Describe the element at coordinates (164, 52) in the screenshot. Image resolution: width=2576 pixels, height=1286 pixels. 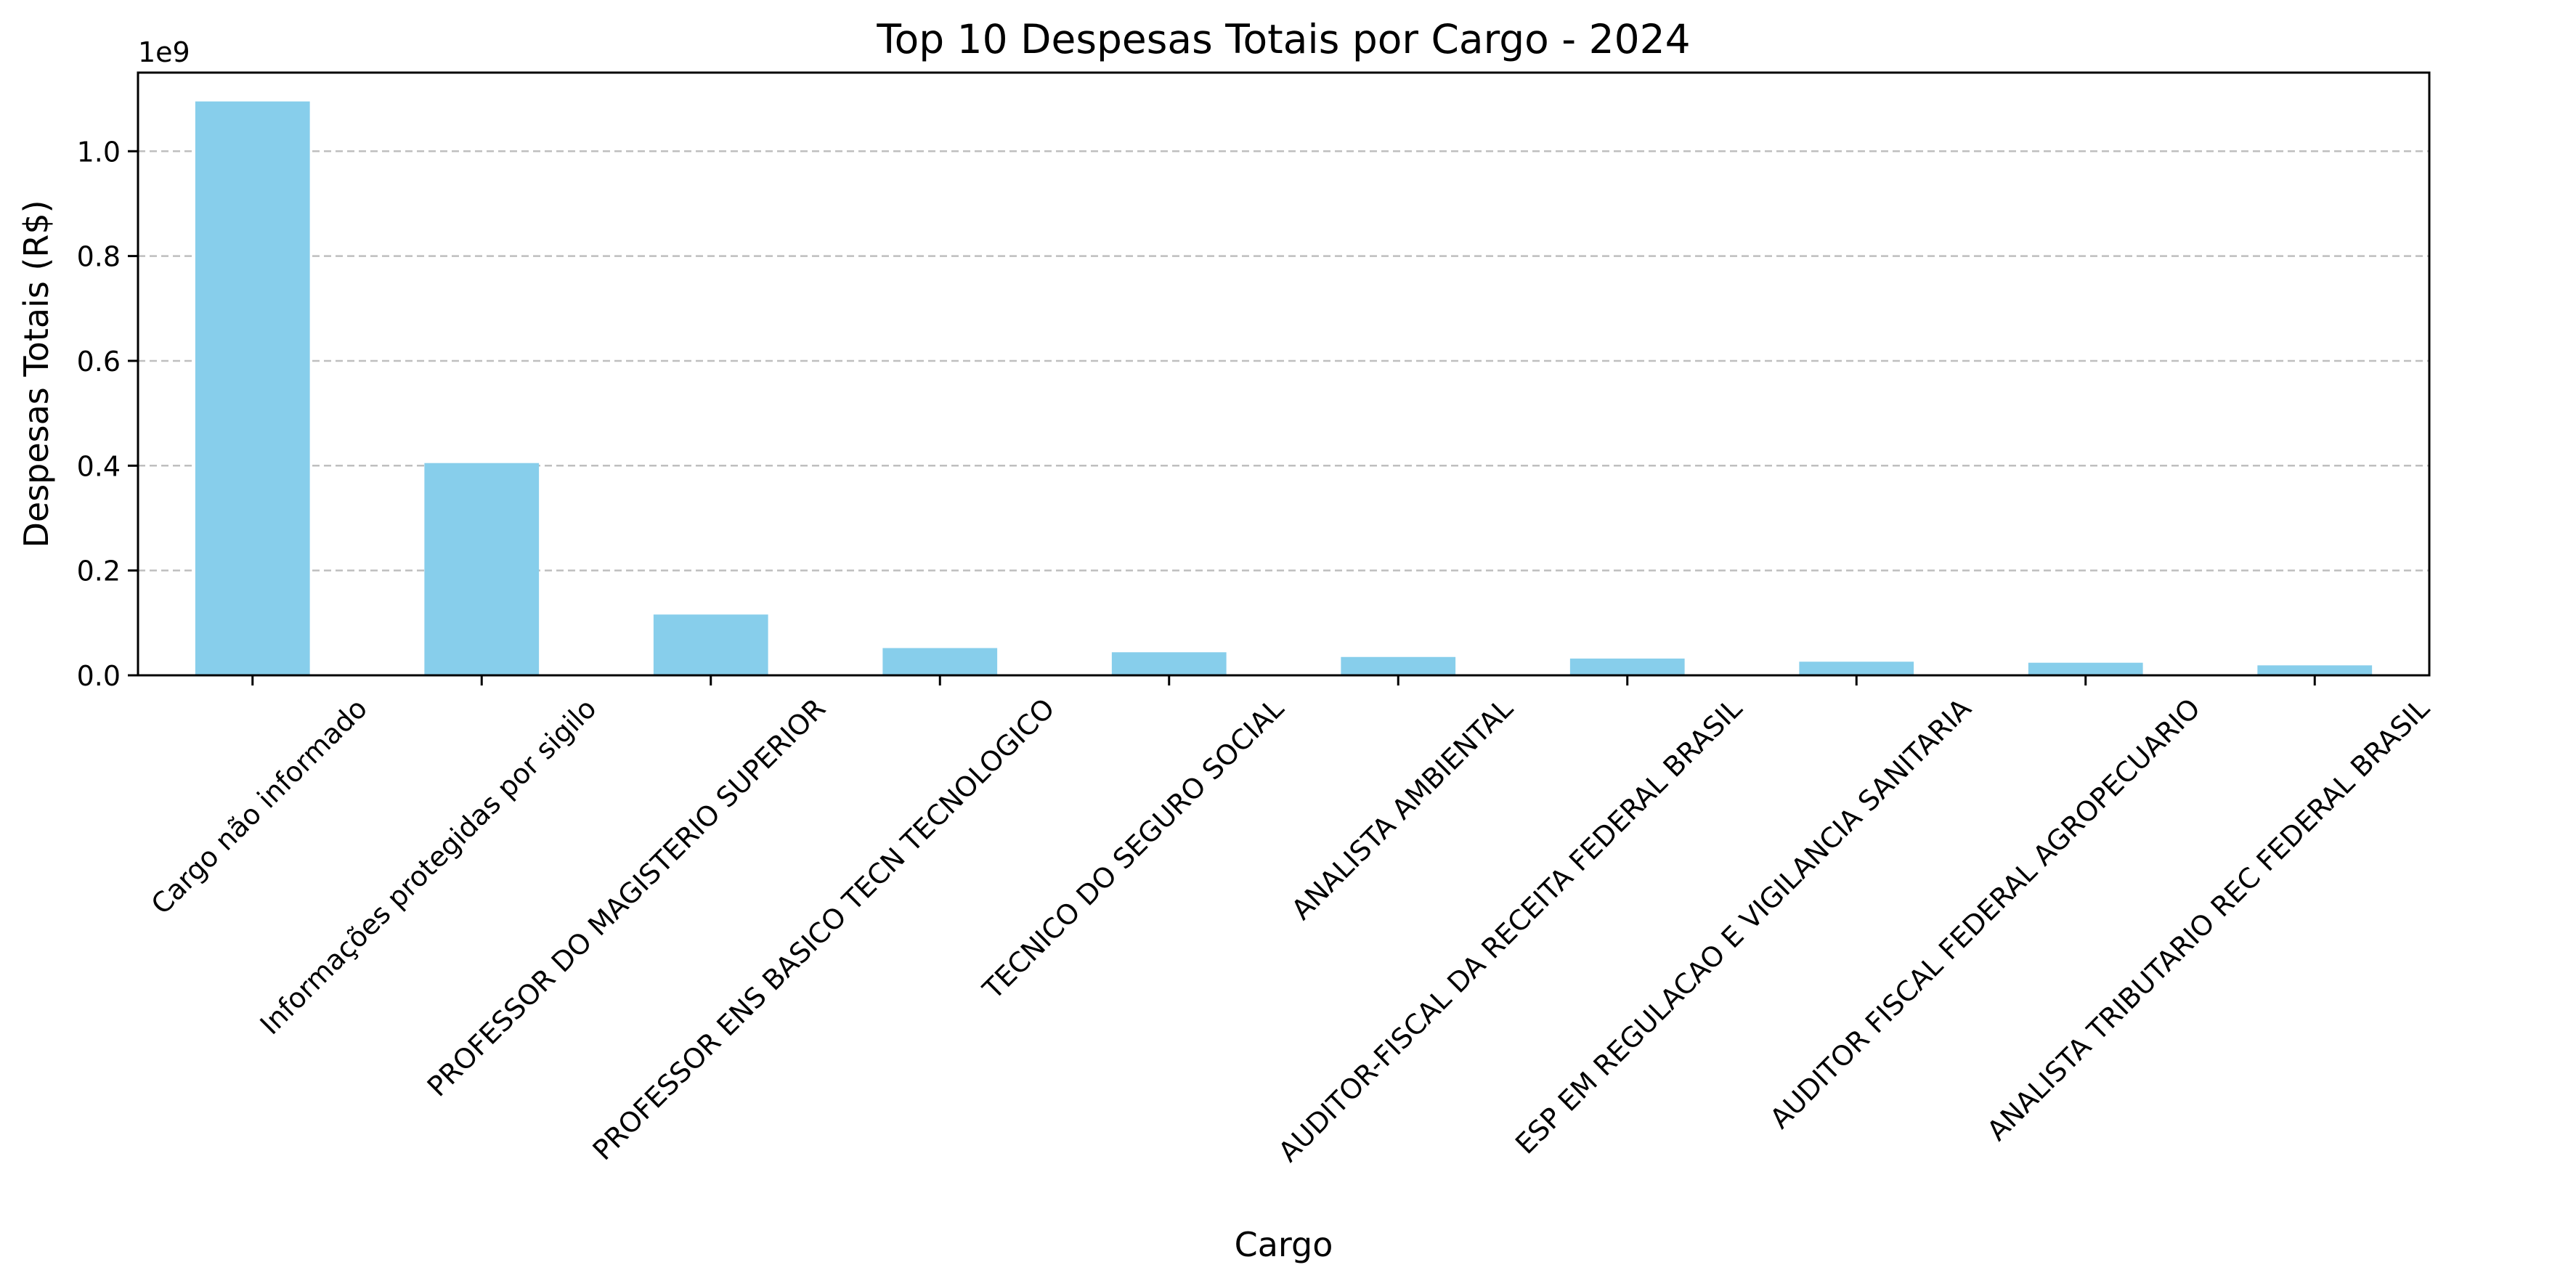
I see `y-axis-offset-label: 1e9` at that location.